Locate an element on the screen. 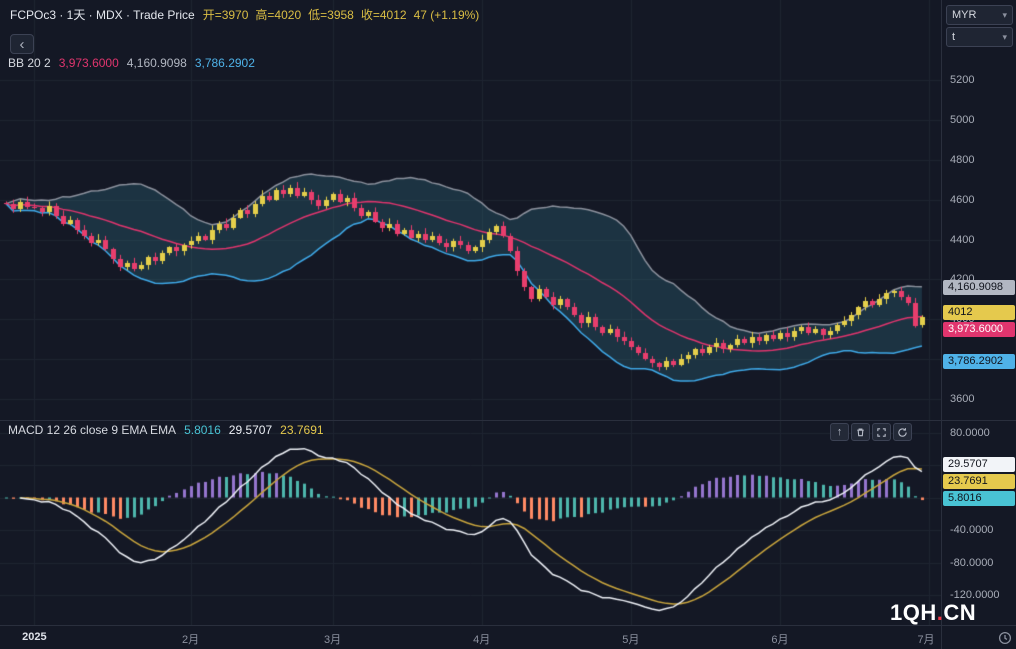 This screenshot has width=1016, height=649. price-tick: 5200 is located at coordinates (962, 80).